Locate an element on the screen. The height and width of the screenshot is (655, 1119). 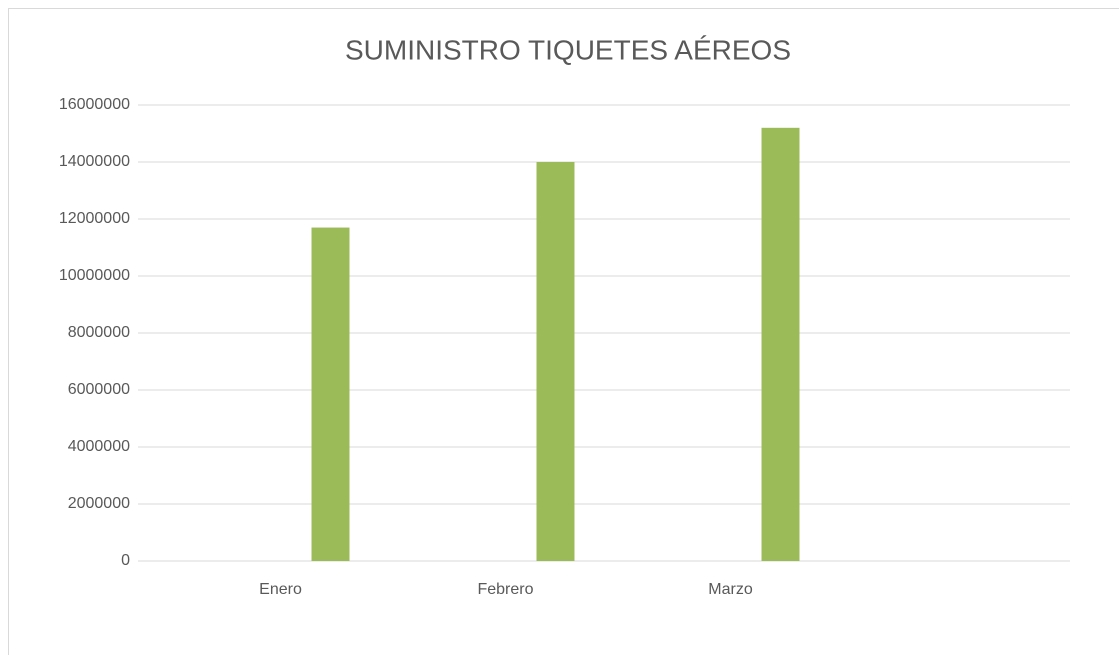
y-tick-label: 16000000 is located at coordinates (94, 104).